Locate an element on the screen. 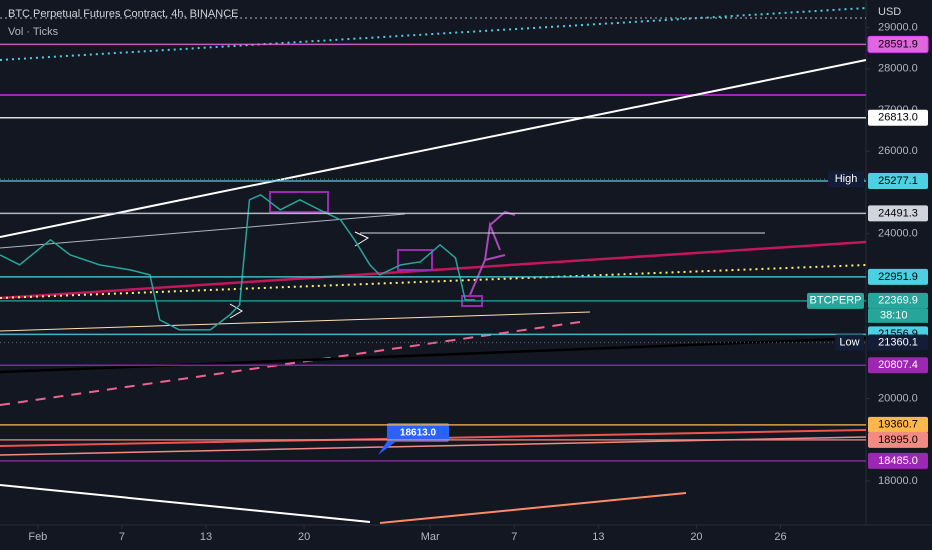 Image resolution: width=932 pixels, height=550 pixels. y-tick-label: 18000.0 is located at coordinates (898, 481).